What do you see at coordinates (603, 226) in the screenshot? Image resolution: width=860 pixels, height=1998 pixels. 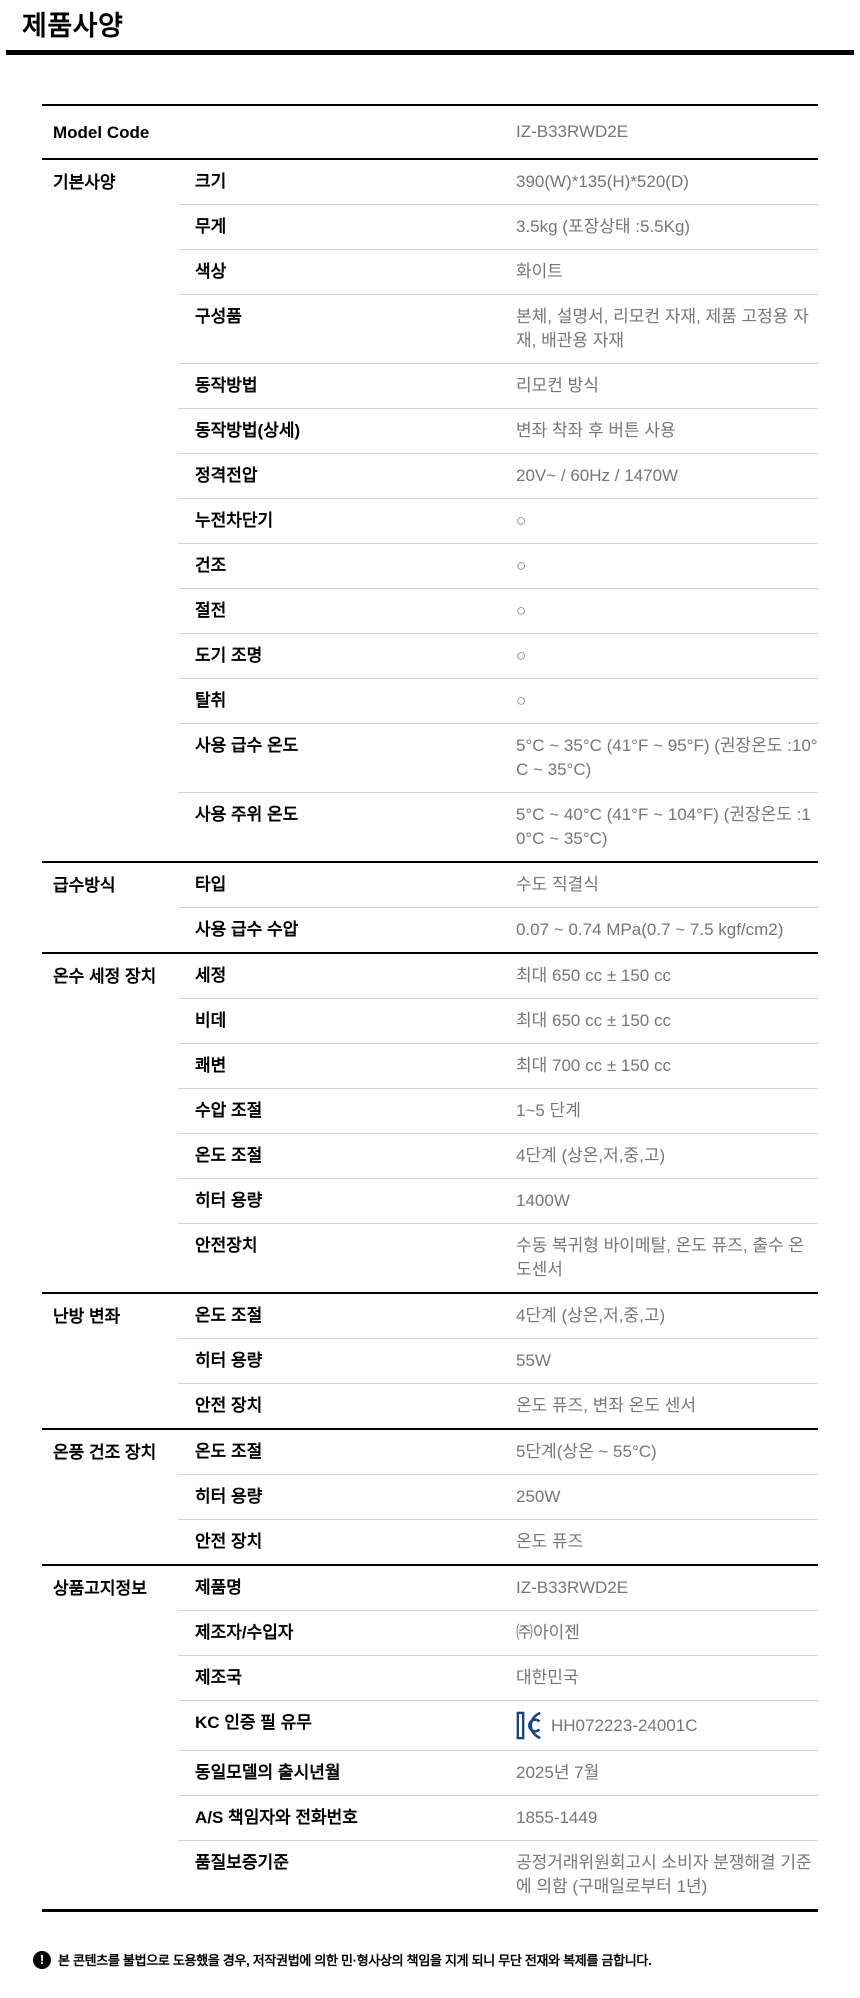 I see `row-value-text: 3.5kg (포장상태 :5.5Kg)` at bounding box center [603, 226].